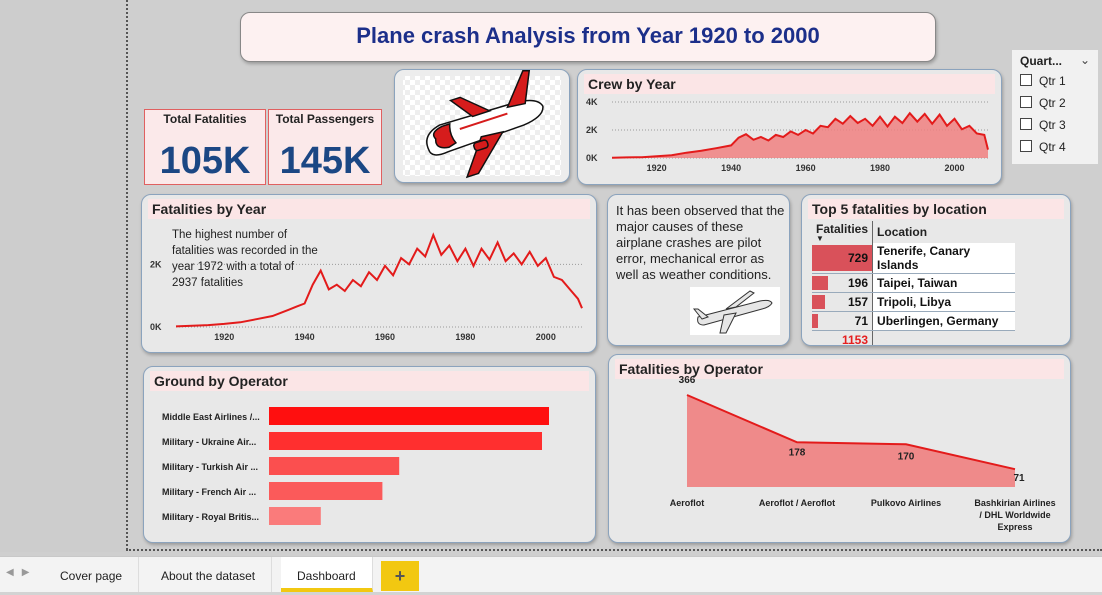 The height and width of the screenshot is (595, 1102). What do you see at coordinates (1052, 81) in the screenshot?
I see `slicer-option-label: Qtr 1` at bounding box center [1052, 81].